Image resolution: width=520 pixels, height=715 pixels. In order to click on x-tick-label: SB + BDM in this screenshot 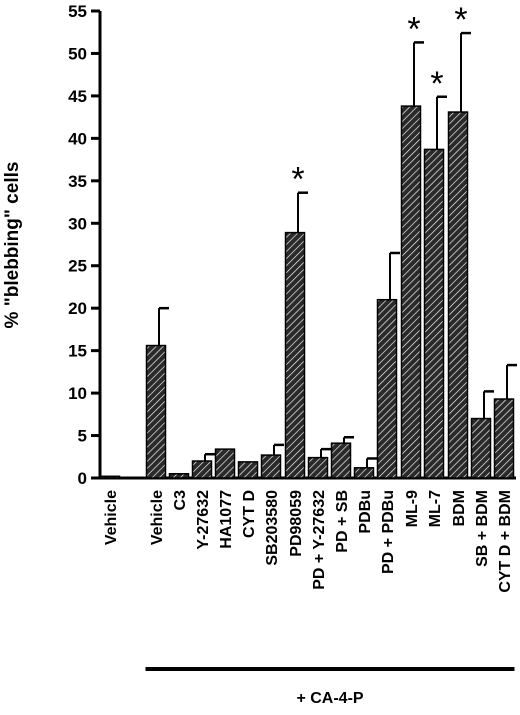, I will do `click(482, 528)`.